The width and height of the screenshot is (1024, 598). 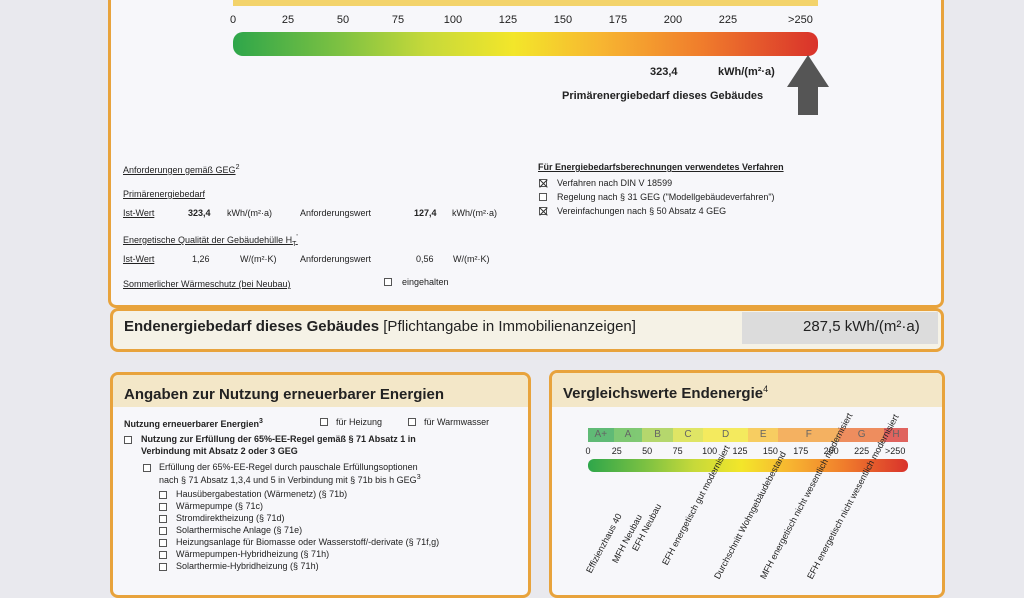 I want to click on ee-rule-checkbox, so click(x=128, y=440).